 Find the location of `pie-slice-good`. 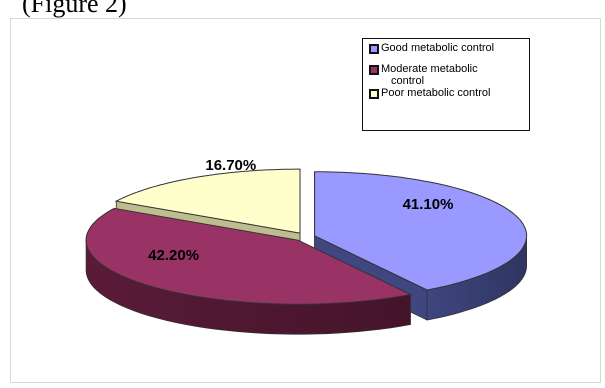

pie-slice-good is located at coordinates (421, 231).